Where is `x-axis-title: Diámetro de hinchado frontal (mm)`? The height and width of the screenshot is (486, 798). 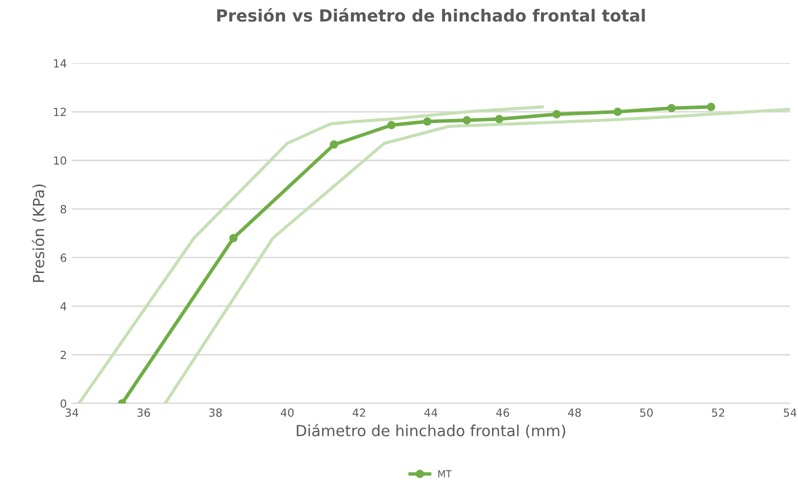
x-axis-title: Diámetro de hinchado frontal (mm) is located at coordinates (431, 431).